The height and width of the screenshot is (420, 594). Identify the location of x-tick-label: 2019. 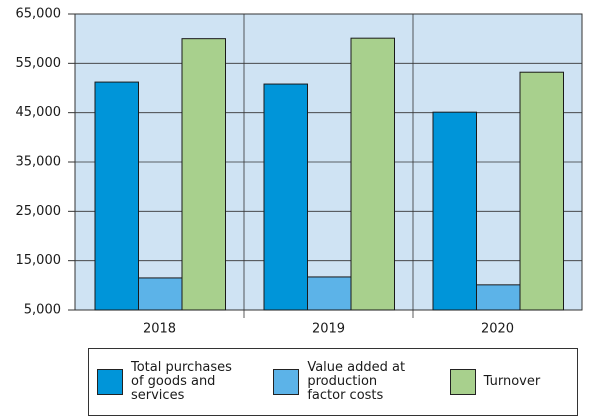
(328, 329).